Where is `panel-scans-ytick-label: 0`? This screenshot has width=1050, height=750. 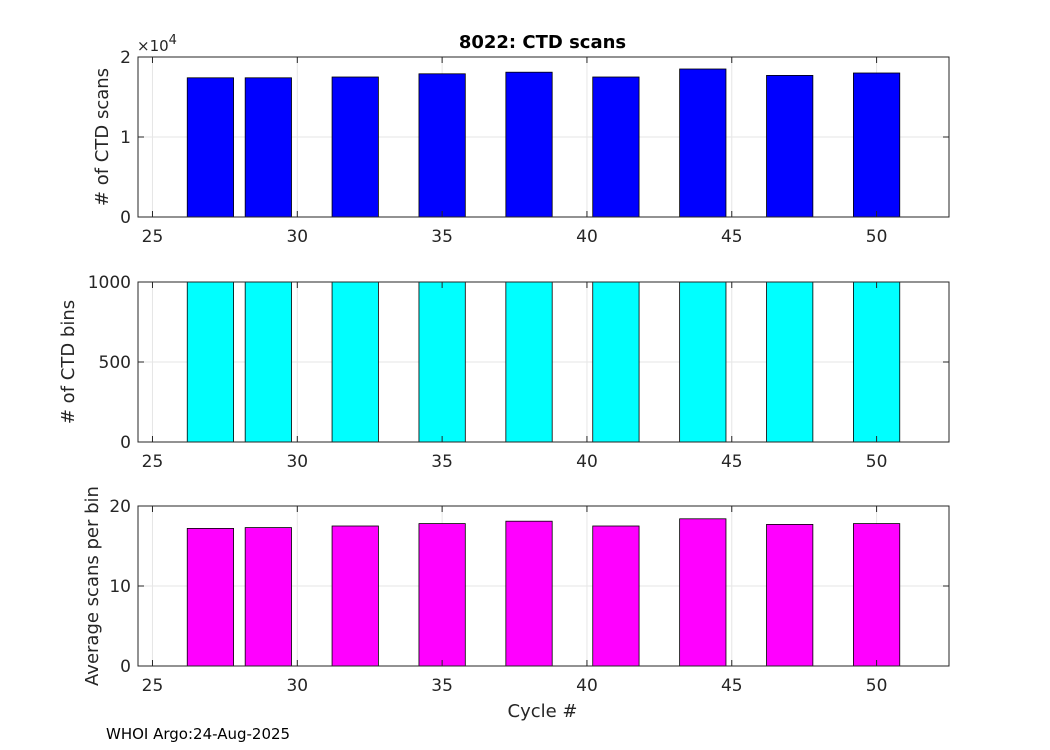 panel-scans-ytick-label: 0 is located at coordinates (125, 218).